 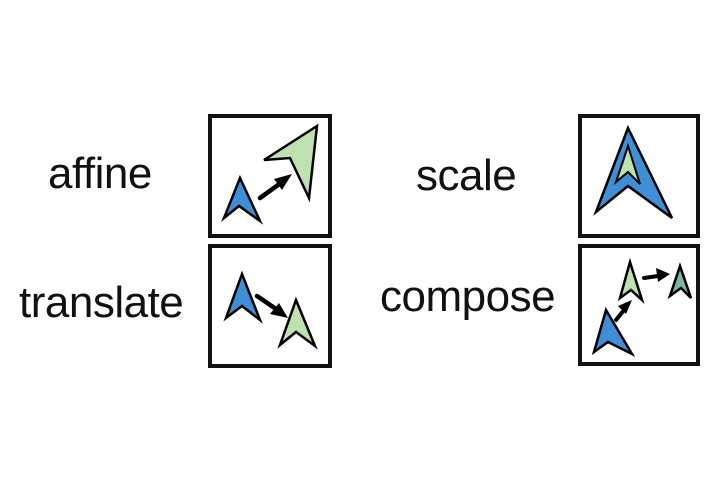 I want to click on panel-scale, so click(x=639, y=176).